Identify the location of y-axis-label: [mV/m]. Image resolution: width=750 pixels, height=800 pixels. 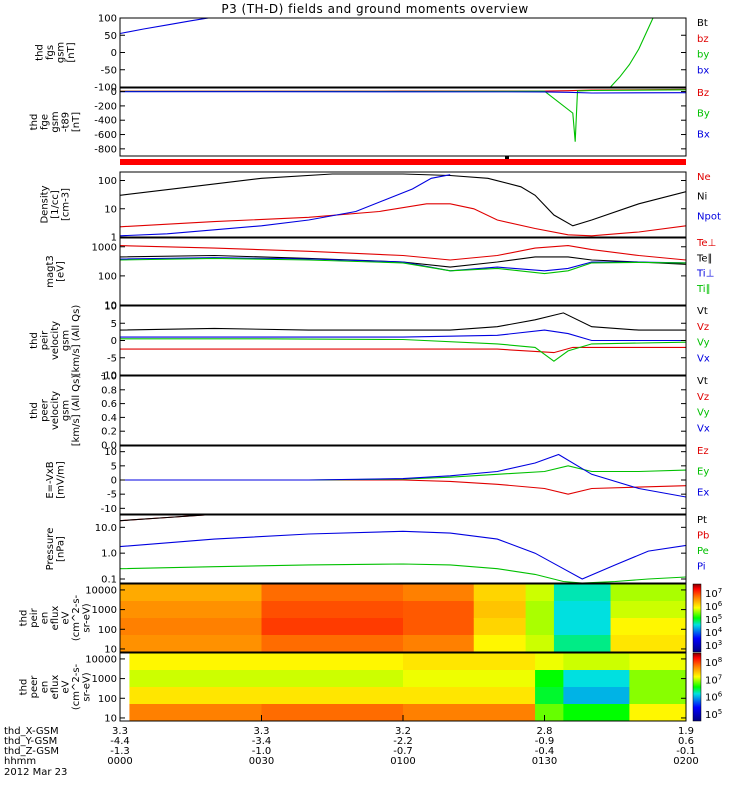
(60, 480).